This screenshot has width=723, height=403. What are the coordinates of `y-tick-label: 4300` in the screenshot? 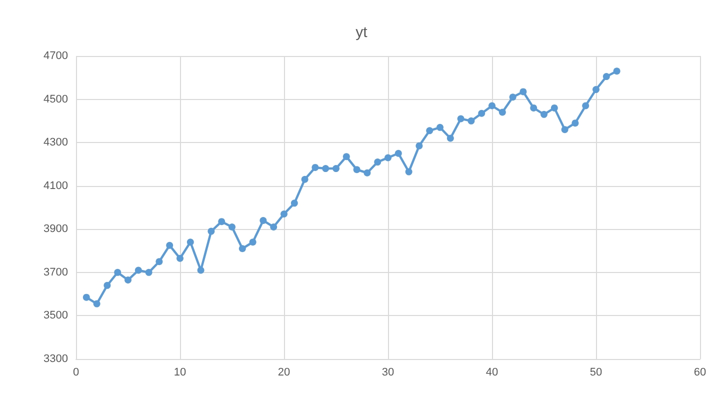 It's located at (56, 142).